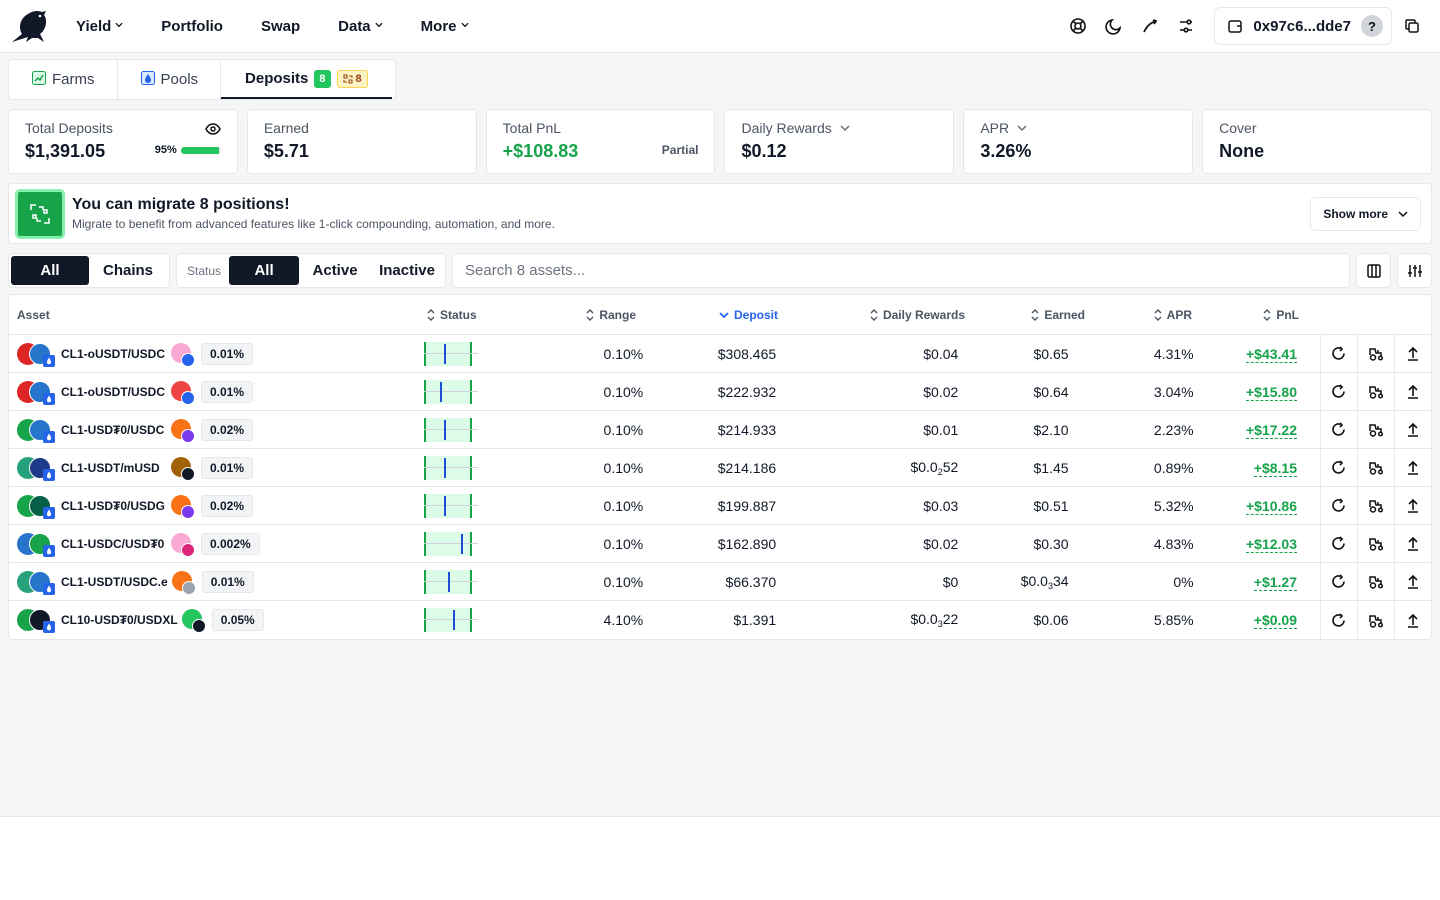  Describe the element at coordinates (407, 270) in the screenshot. I see `status-inactive-button: Inactive` at that location.